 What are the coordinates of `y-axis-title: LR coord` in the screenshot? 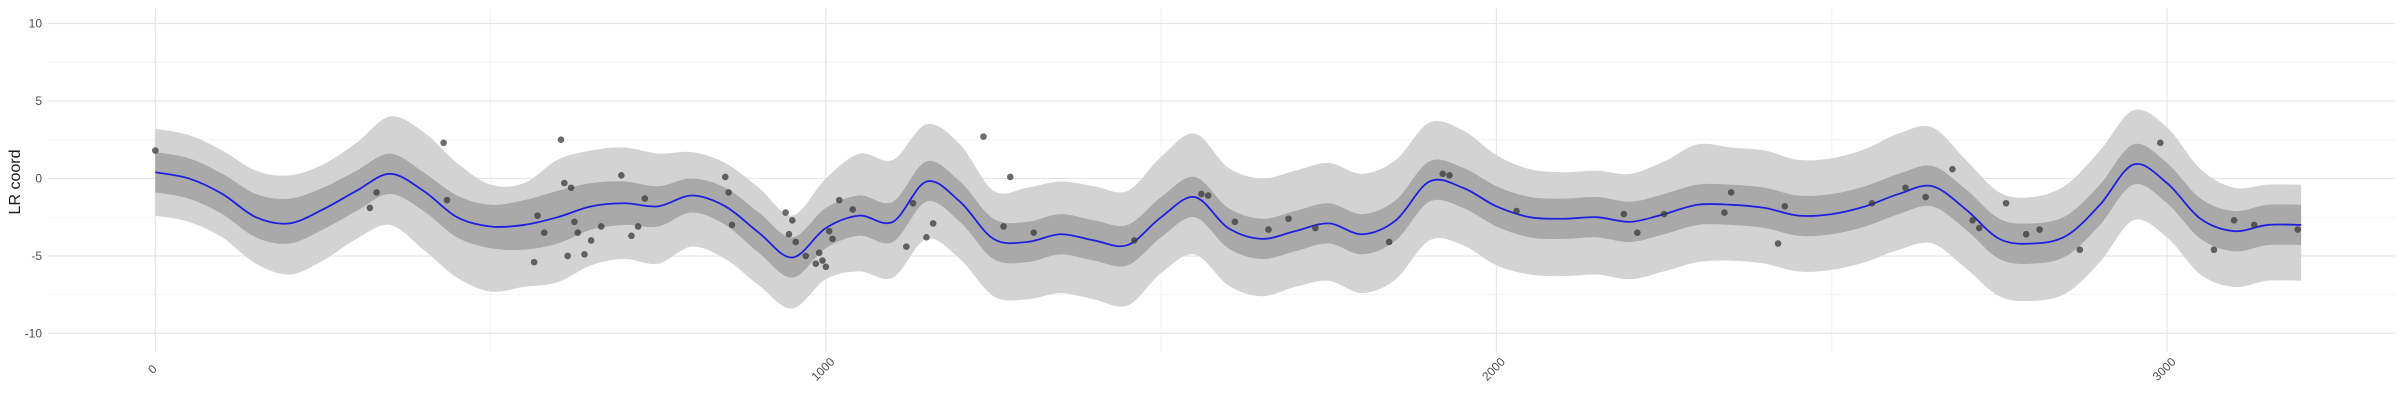 It's located at (15, 182).